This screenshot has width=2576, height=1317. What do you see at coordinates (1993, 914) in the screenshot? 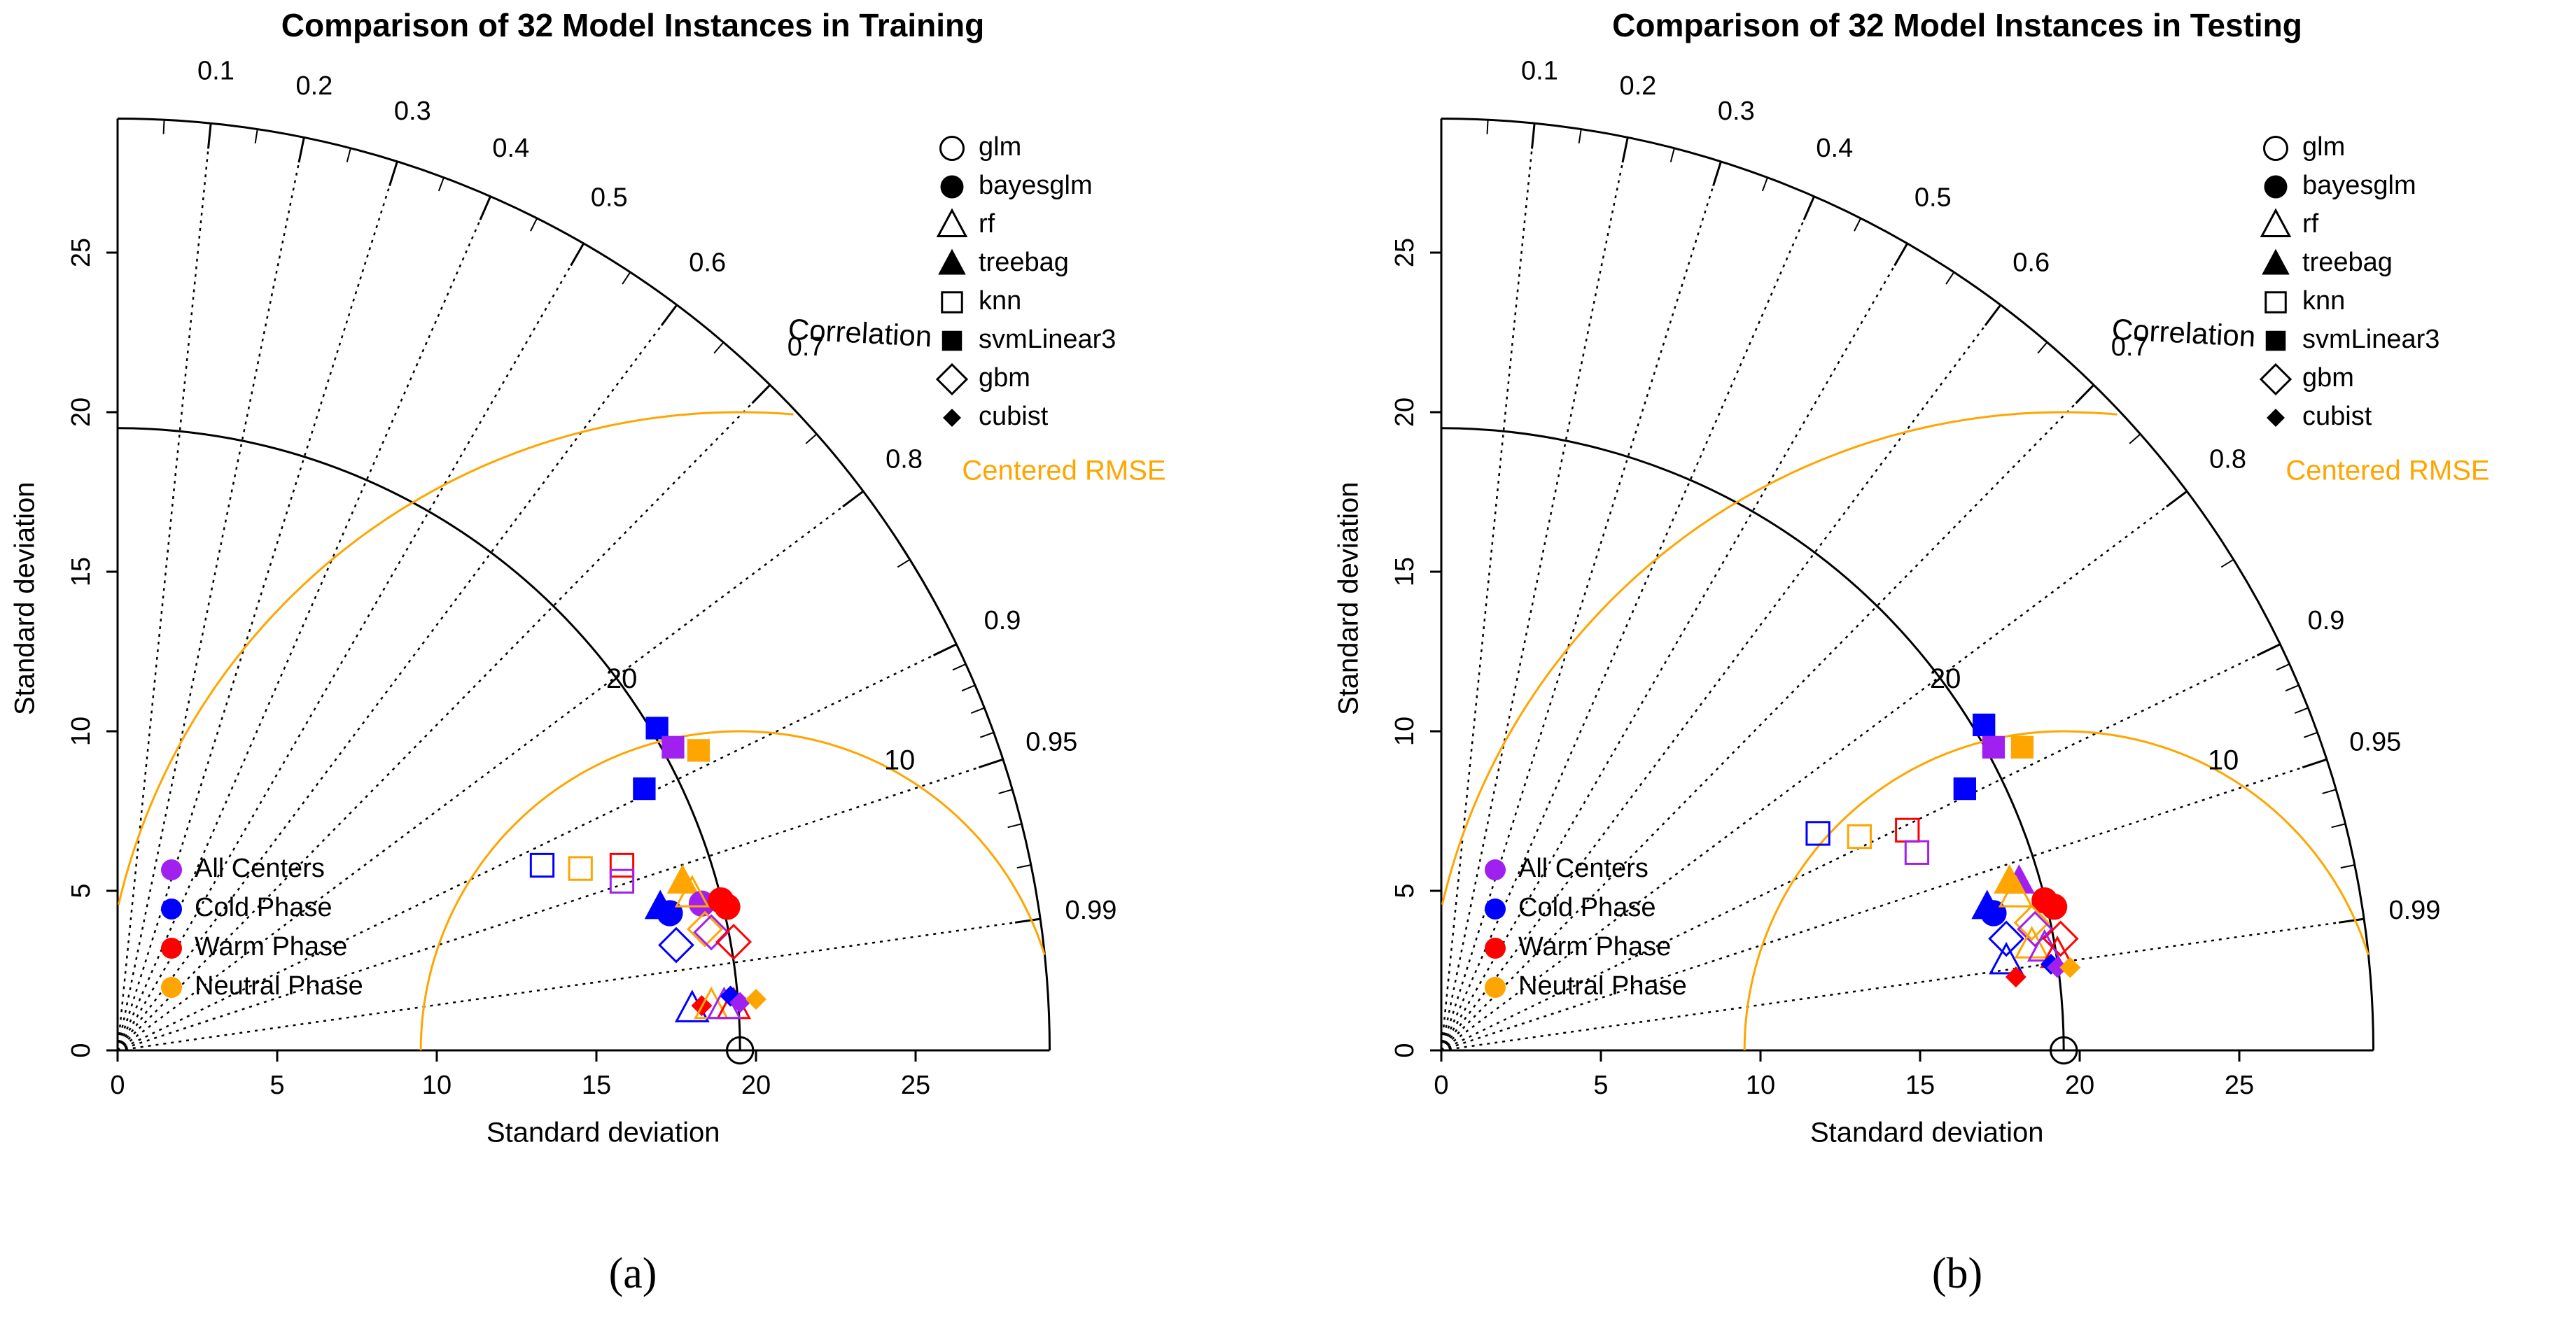
I see `data-point-bayesglm` at bounding box center [1993, 914].